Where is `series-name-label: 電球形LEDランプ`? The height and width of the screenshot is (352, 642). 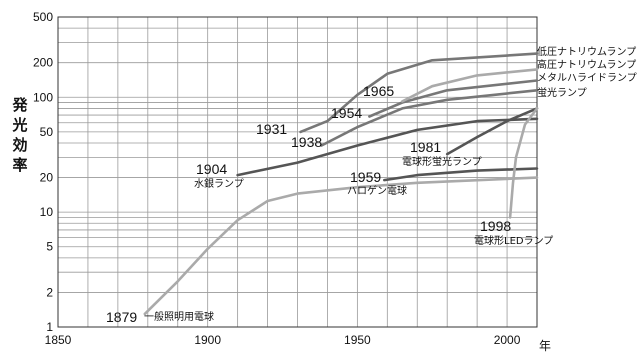
series-name-label: 電球形LEDランプ is located at coordinates (513, 240).